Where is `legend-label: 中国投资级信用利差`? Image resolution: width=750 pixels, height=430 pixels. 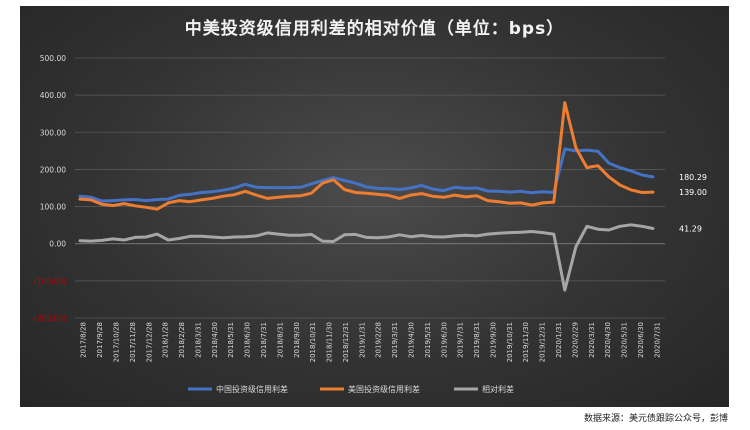
legend-label: 中国投资级信用利差 is located at coordinates (252, 389).